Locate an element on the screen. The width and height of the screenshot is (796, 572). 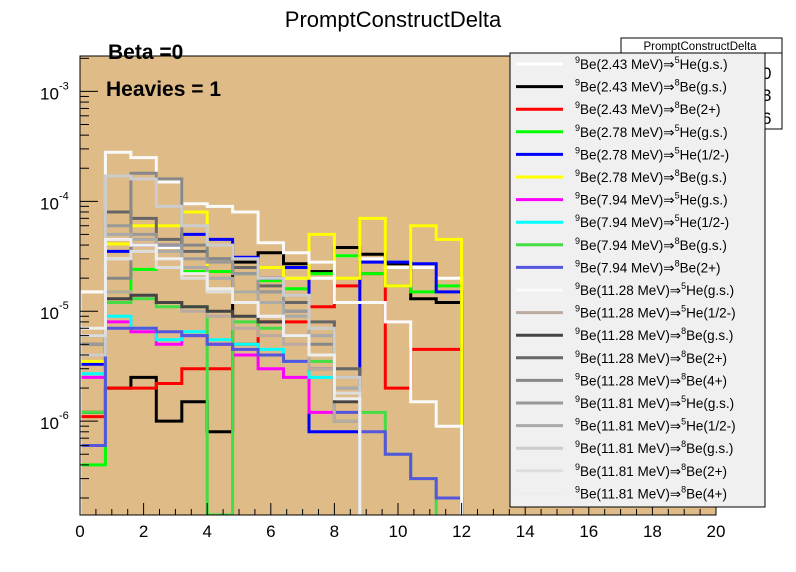
legend-label: 9Be(2.43 MeV)⇒8Be(g.s.) is located at coordinates (651, 86).